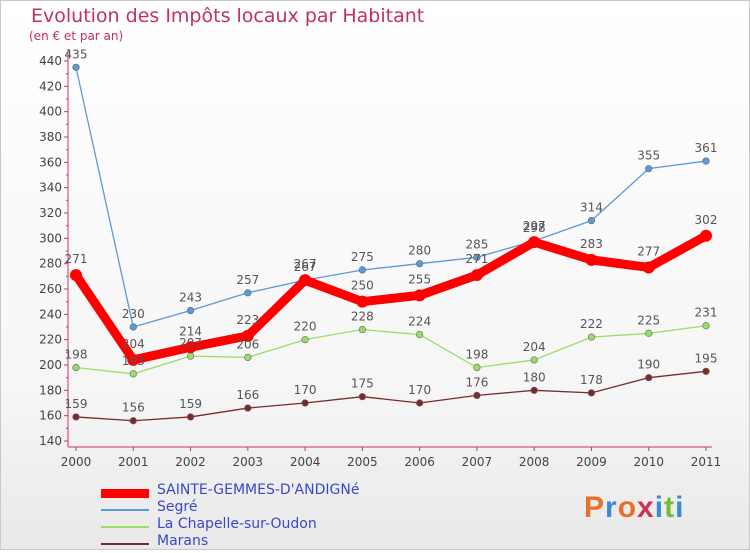  What do you see at coordinates (50, 264) in the screenshot?
I see `y-tick-label: 280` at bounding box center [50, 264].